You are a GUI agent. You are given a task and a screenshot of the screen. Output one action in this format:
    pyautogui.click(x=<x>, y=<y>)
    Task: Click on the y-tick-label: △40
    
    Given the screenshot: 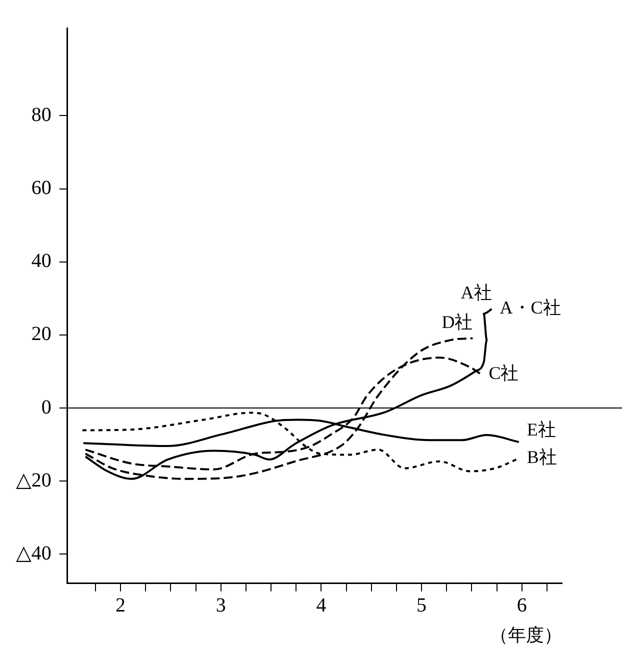 What is the action you would take?
    pyautogui.click(x=34, y=553)
    